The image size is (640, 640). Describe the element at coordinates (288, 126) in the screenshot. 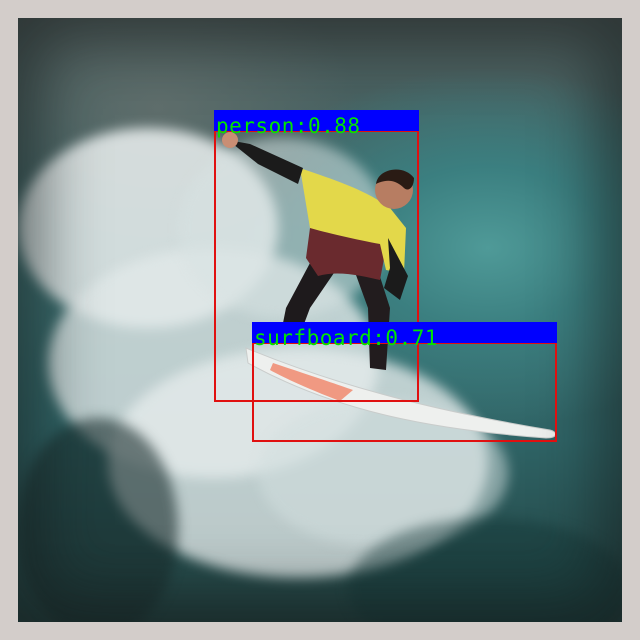

I see `person-label: person:0.88` at that location.